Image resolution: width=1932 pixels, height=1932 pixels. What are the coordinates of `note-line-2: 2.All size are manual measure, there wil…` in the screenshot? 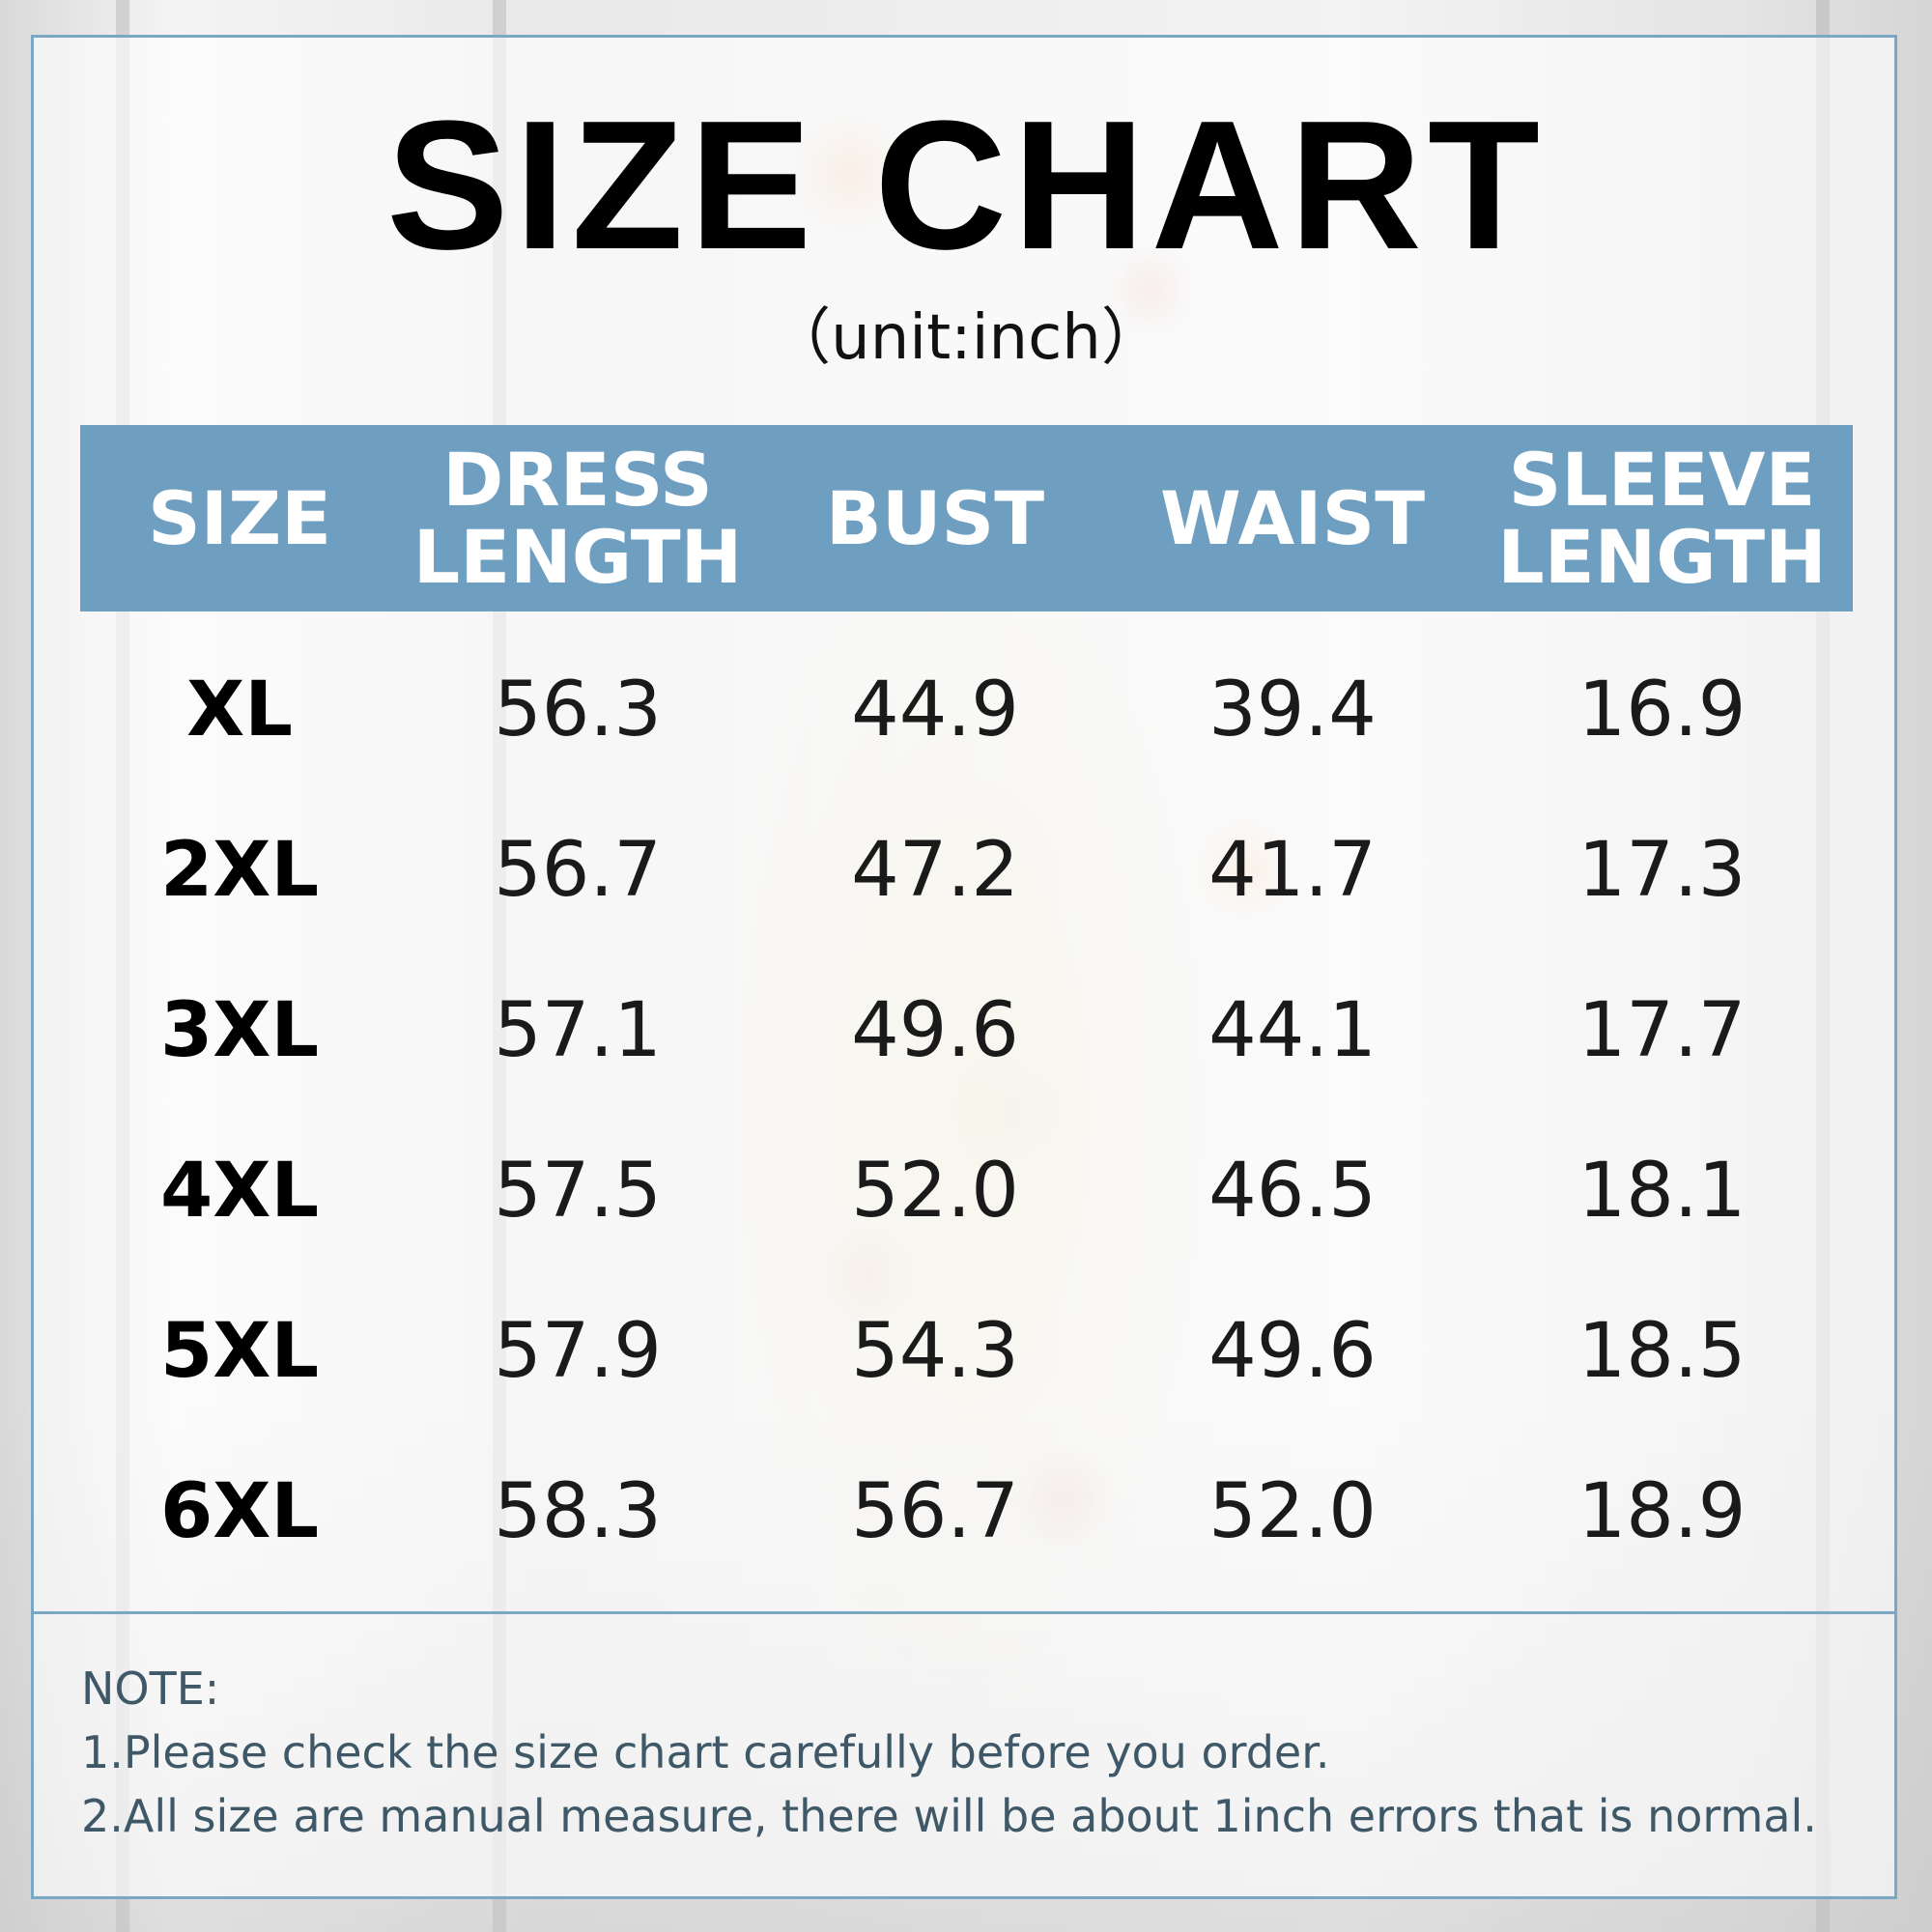 It's located at (949, 1816).